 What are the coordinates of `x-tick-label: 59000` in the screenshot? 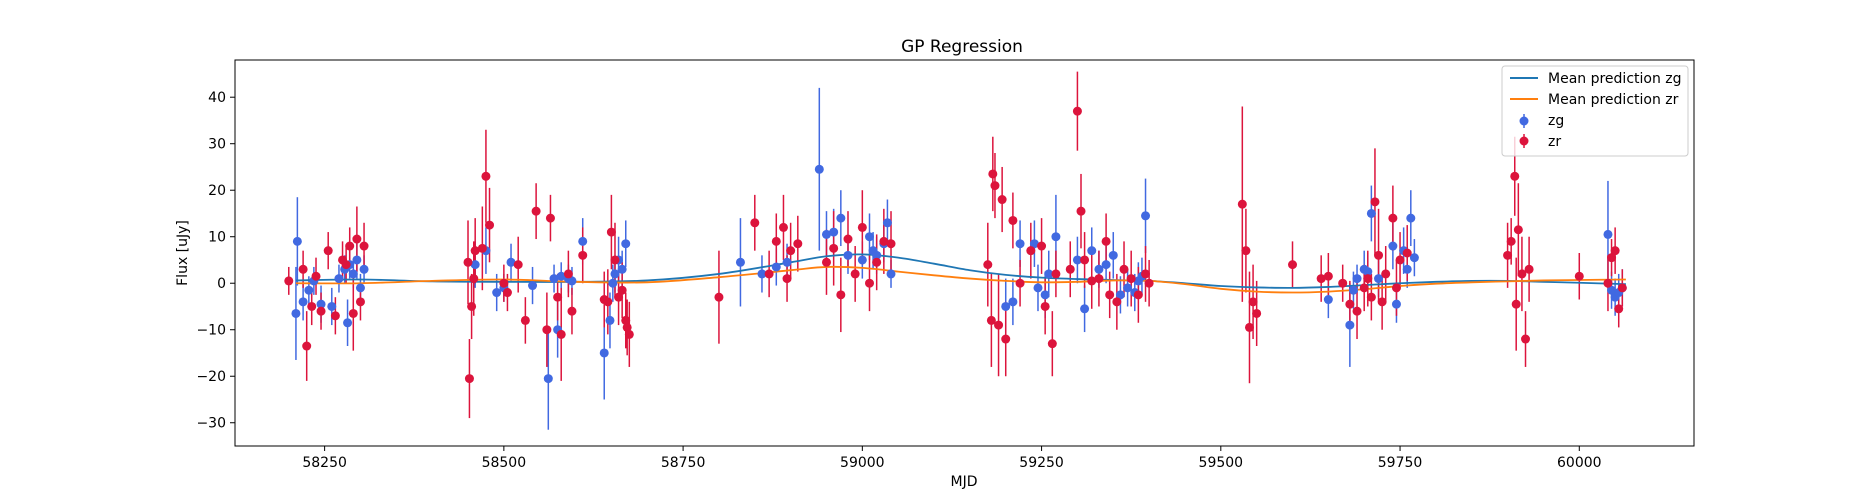 It's located at (862, 463).